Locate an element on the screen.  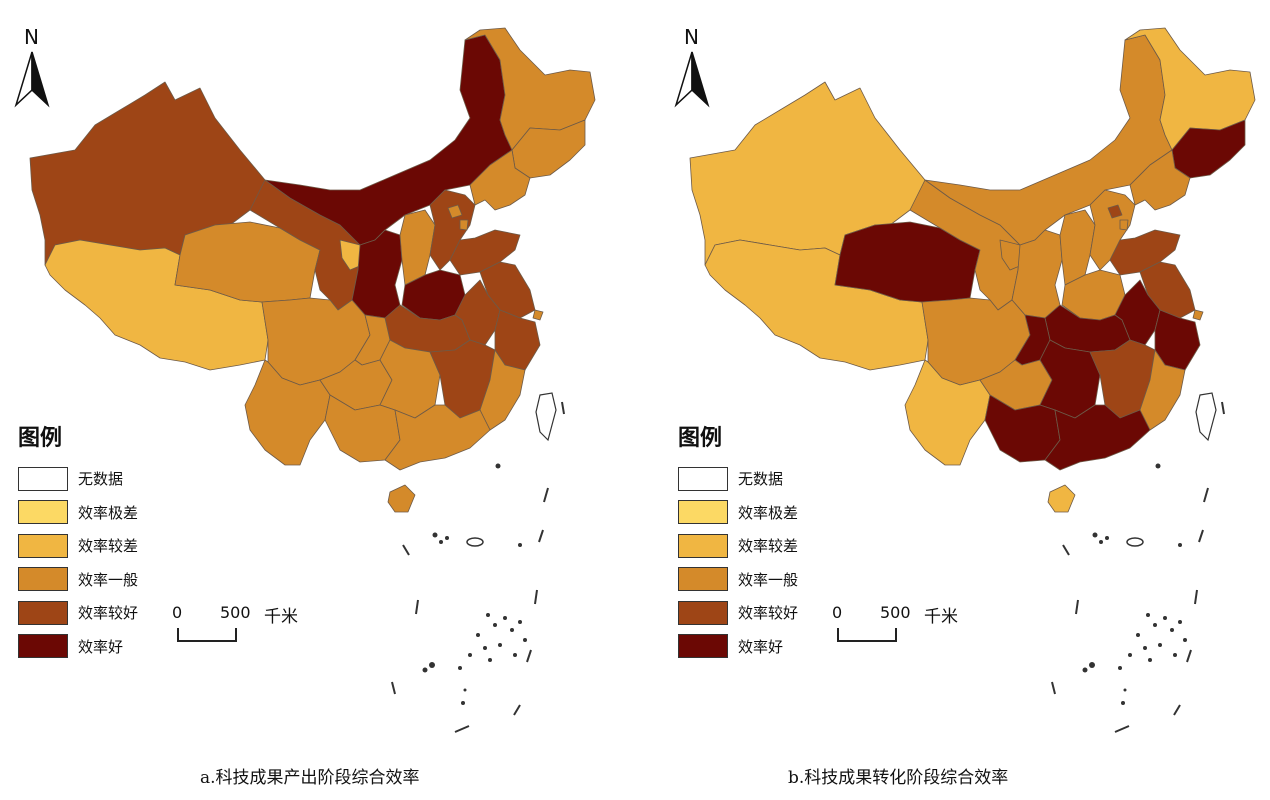
map-caption: a.科技成果产出阶段综合效率 is located at coordinates (310, 778).